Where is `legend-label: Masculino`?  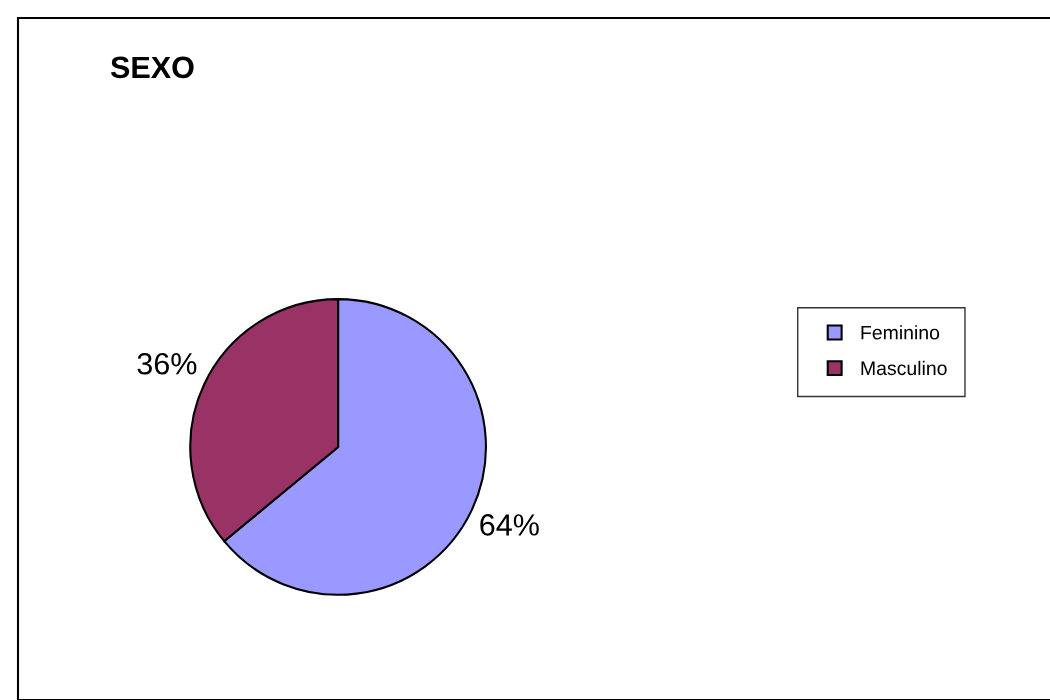 legend-label: Masculino is located at coordinates (904, 368).